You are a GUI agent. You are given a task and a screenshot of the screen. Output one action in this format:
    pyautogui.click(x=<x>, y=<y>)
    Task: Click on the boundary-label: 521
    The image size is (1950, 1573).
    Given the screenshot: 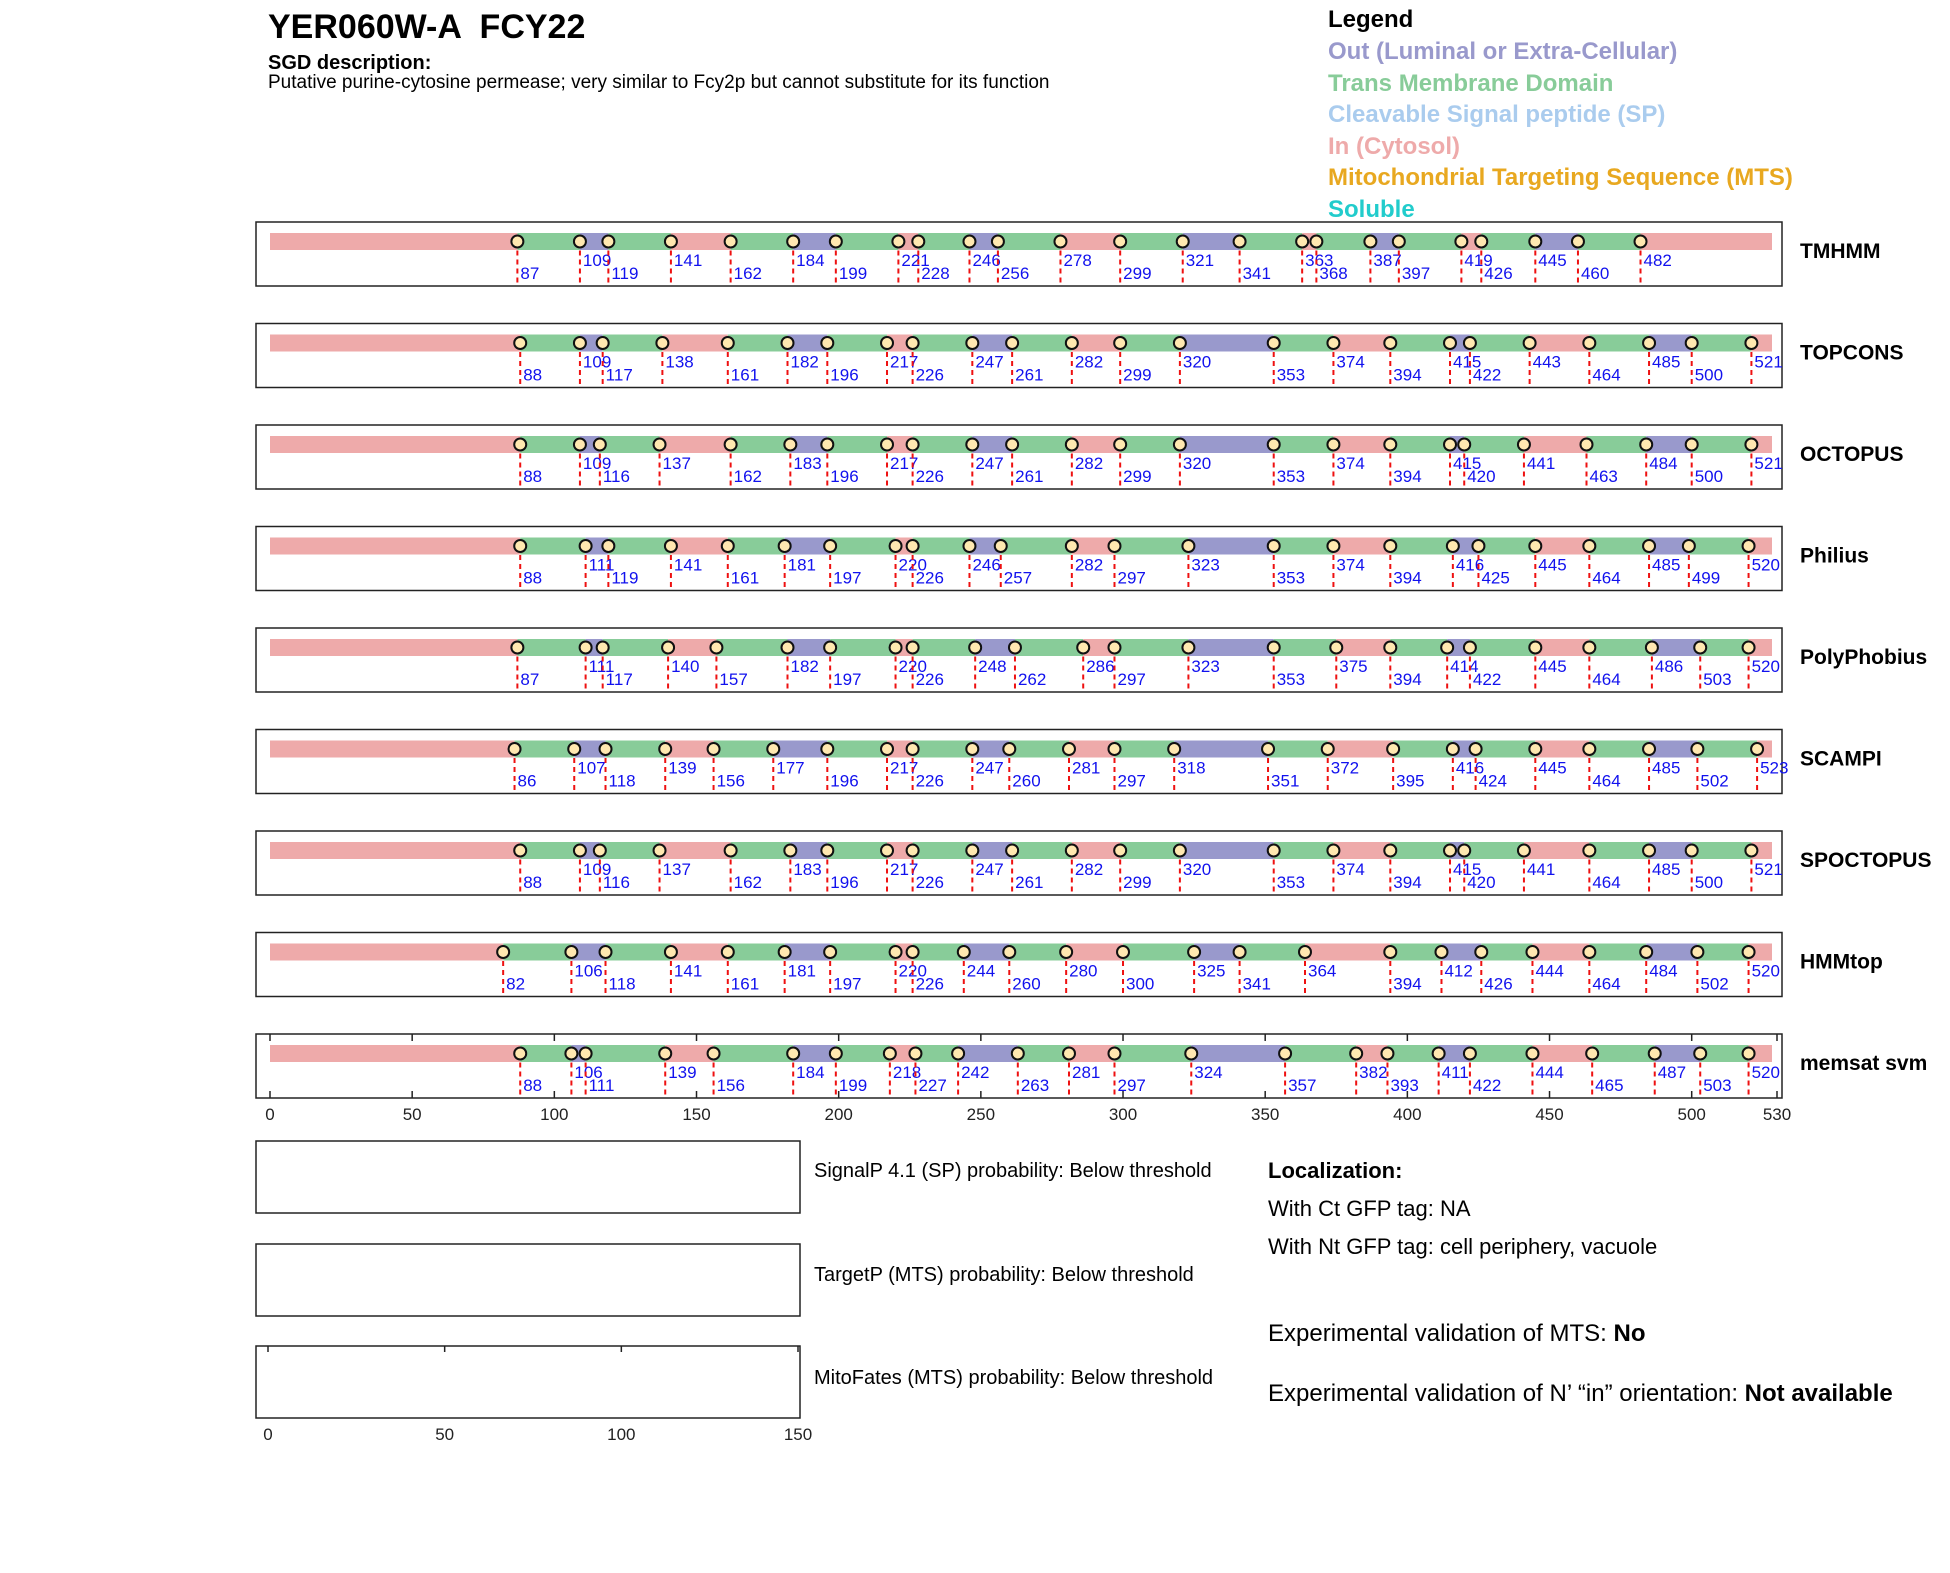 What is the action you would take?
    pyautogui.click(x=1768, y=869)
    